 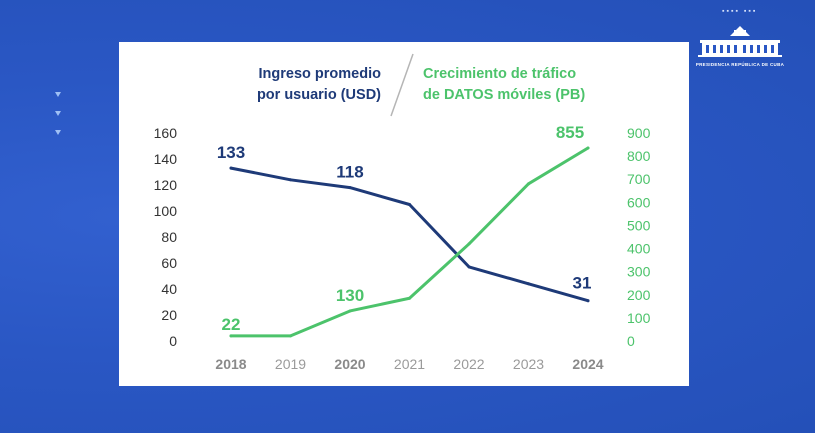 I want to click on data-label-traffic: 855, so click(x=570, y=132).